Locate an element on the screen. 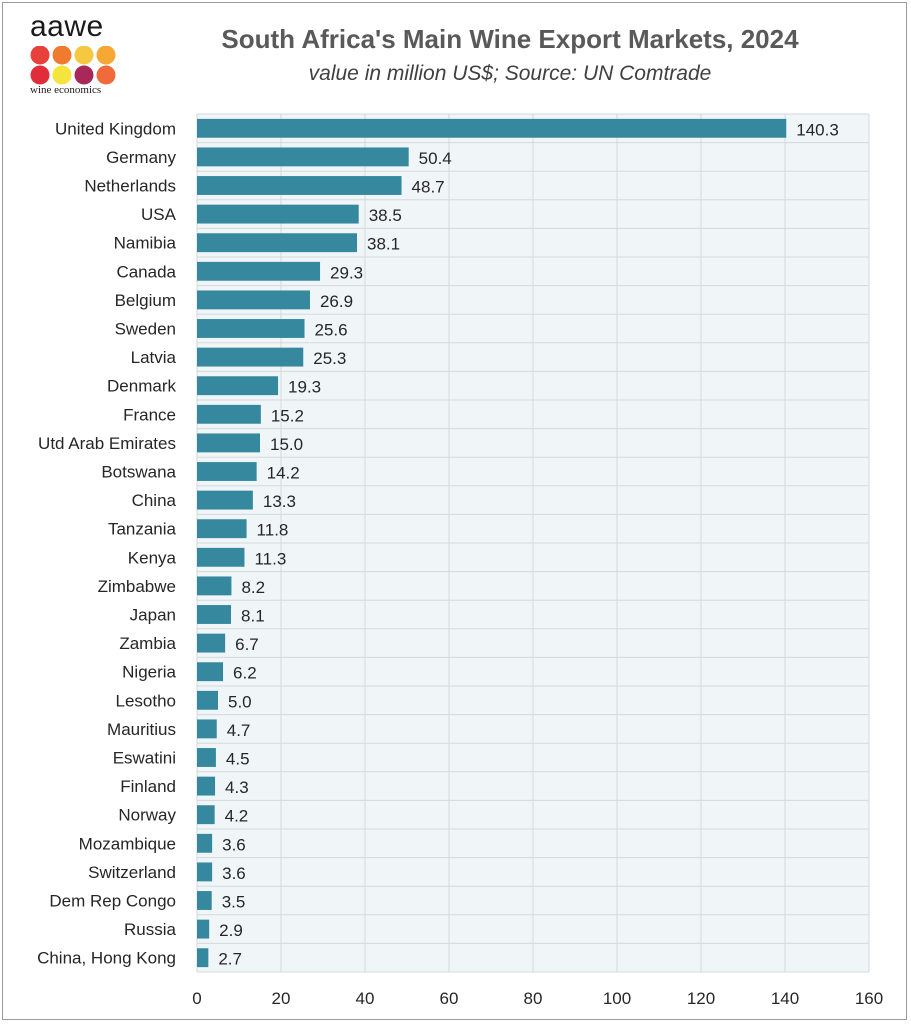  value-label: 11.8 is located at coordinates (273, 530).